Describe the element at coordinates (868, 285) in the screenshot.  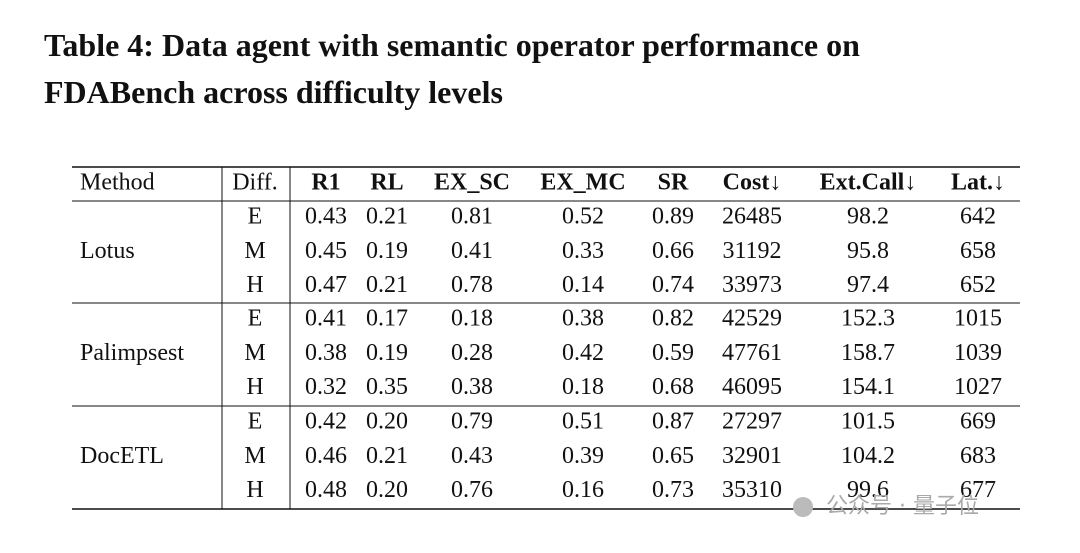
I see `cell: 97.4` at that location.